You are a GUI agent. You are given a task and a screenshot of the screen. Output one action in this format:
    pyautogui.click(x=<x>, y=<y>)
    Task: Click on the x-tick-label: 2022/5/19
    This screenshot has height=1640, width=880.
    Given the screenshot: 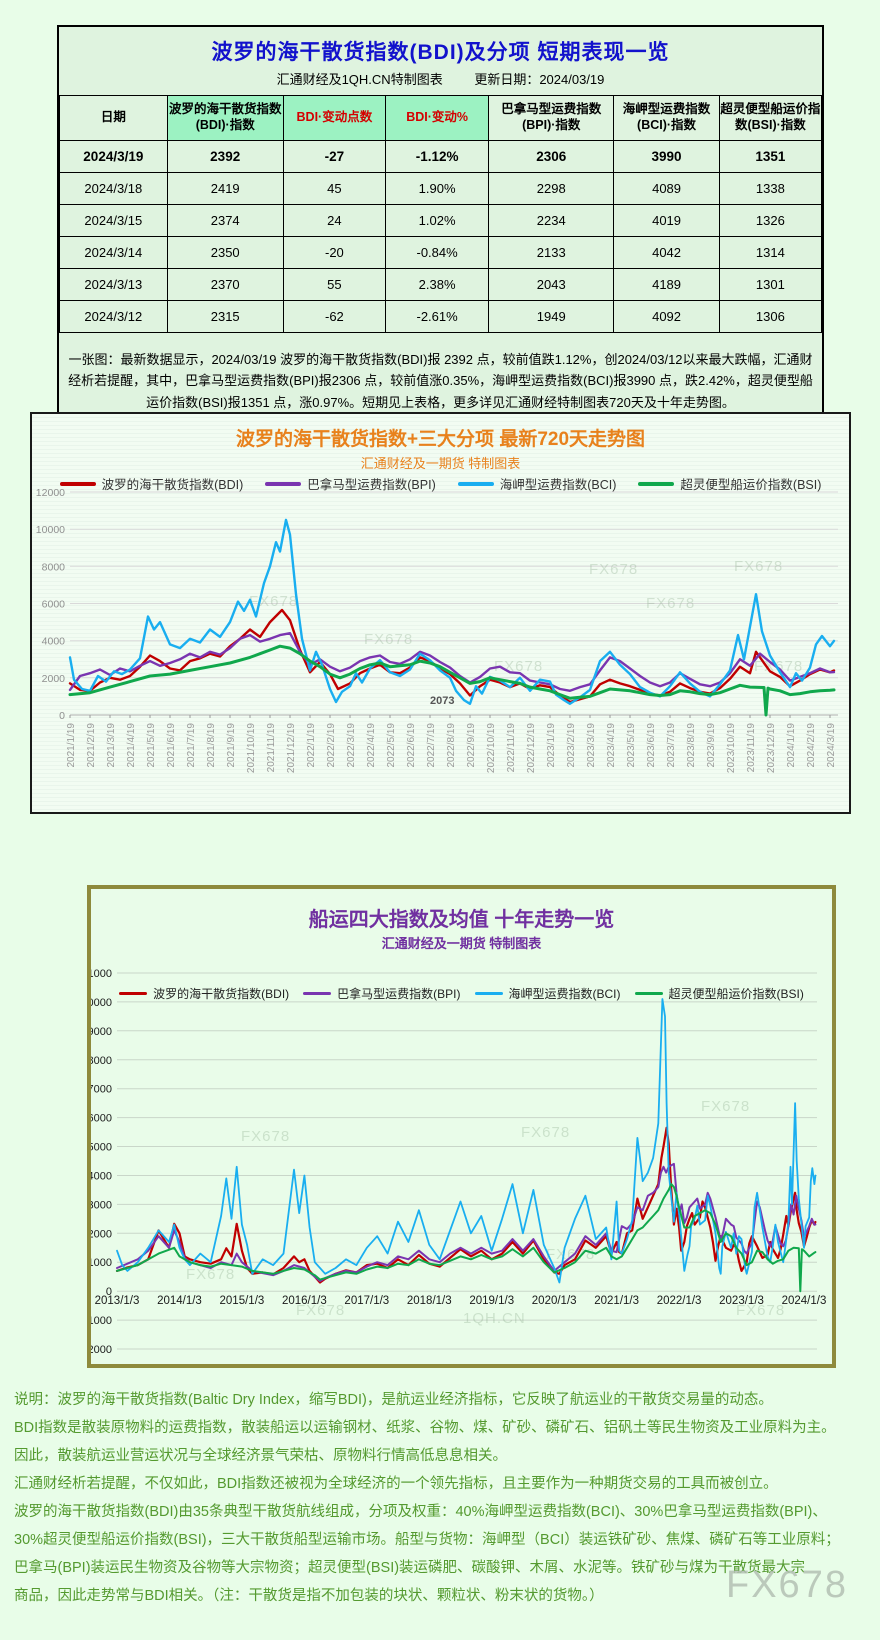 What is the action you would take?
    pyautogui.click(x=391, y=745)
    